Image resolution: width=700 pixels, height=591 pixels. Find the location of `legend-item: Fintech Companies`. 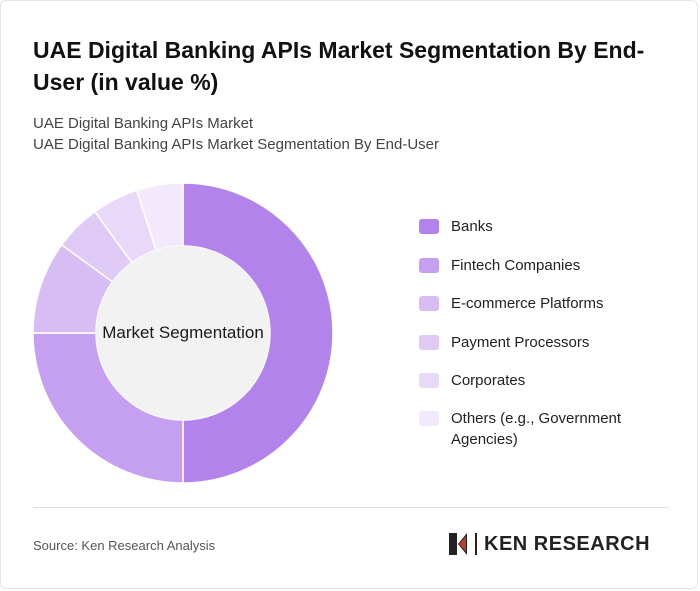

legend-item: Fintech Companies is located at coordinates (544, 265).